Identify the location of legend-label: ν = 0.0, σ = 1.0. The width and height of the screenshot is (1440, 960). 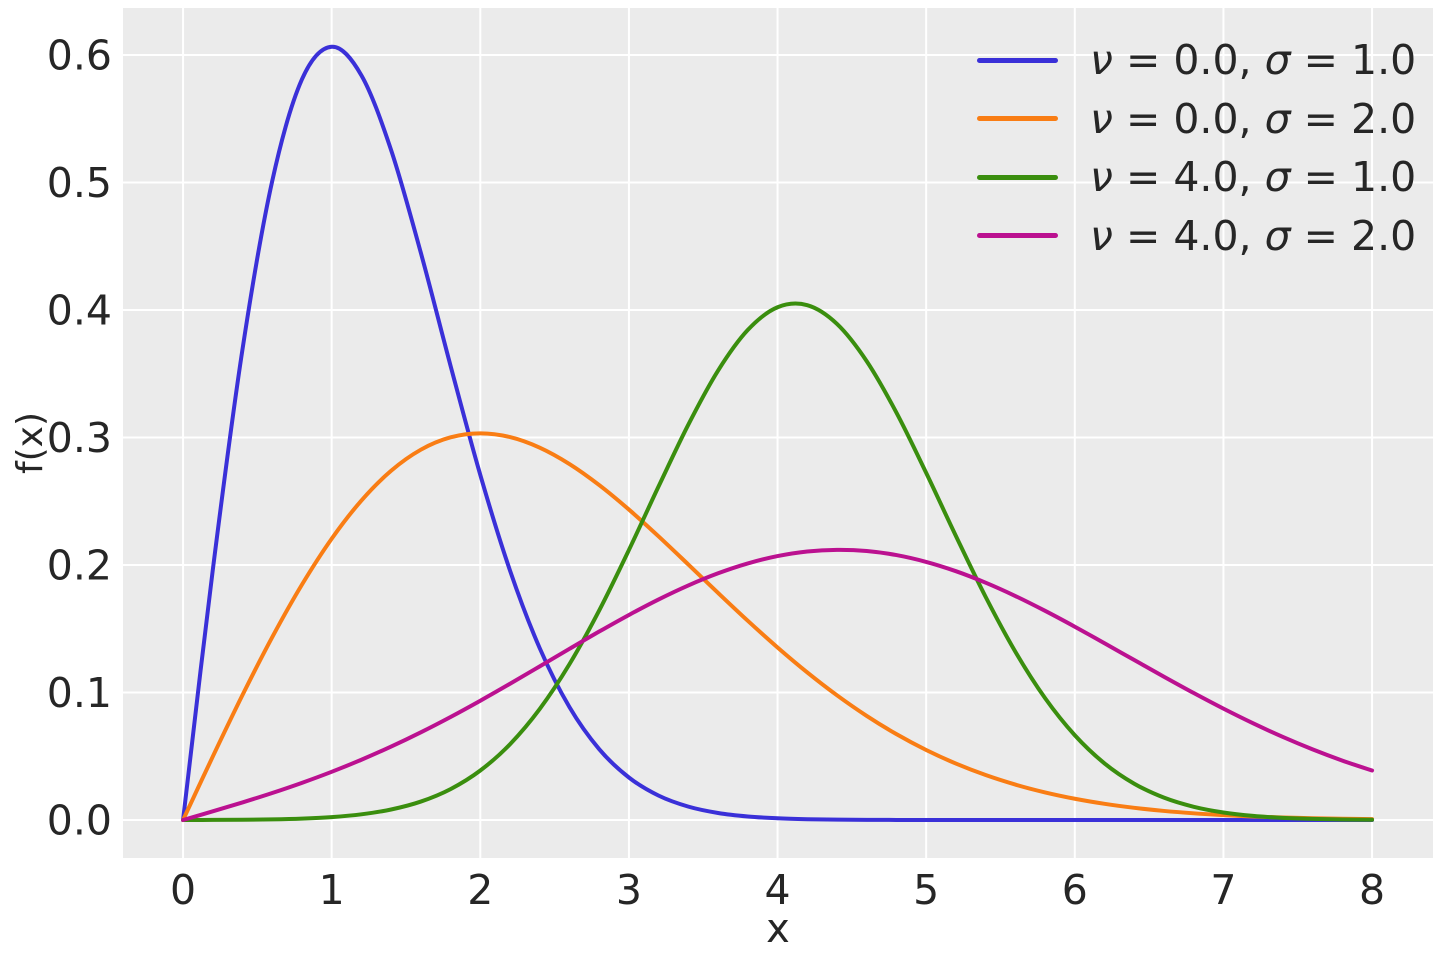
(1253, 60).